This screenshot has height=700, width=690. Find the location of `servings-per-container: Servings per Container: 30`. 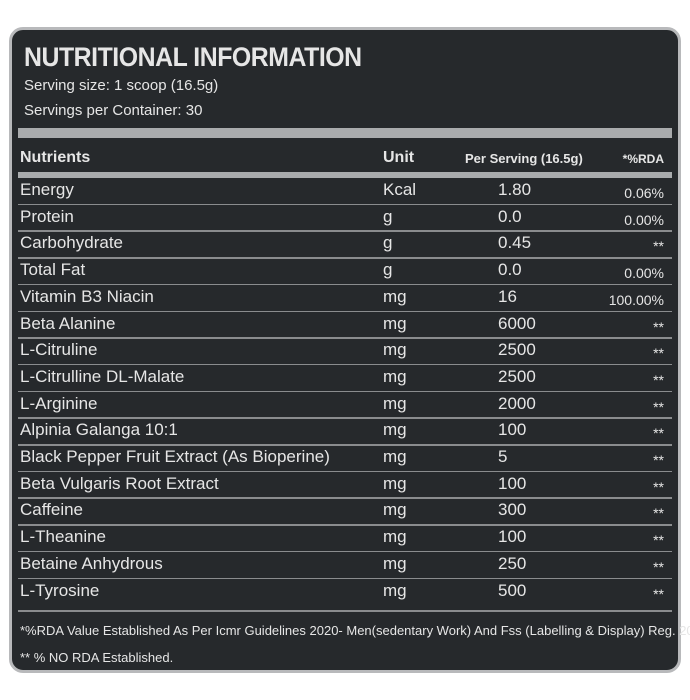

servings-per-container: Servings per Container: 30 is located at coordinates (113, 110).